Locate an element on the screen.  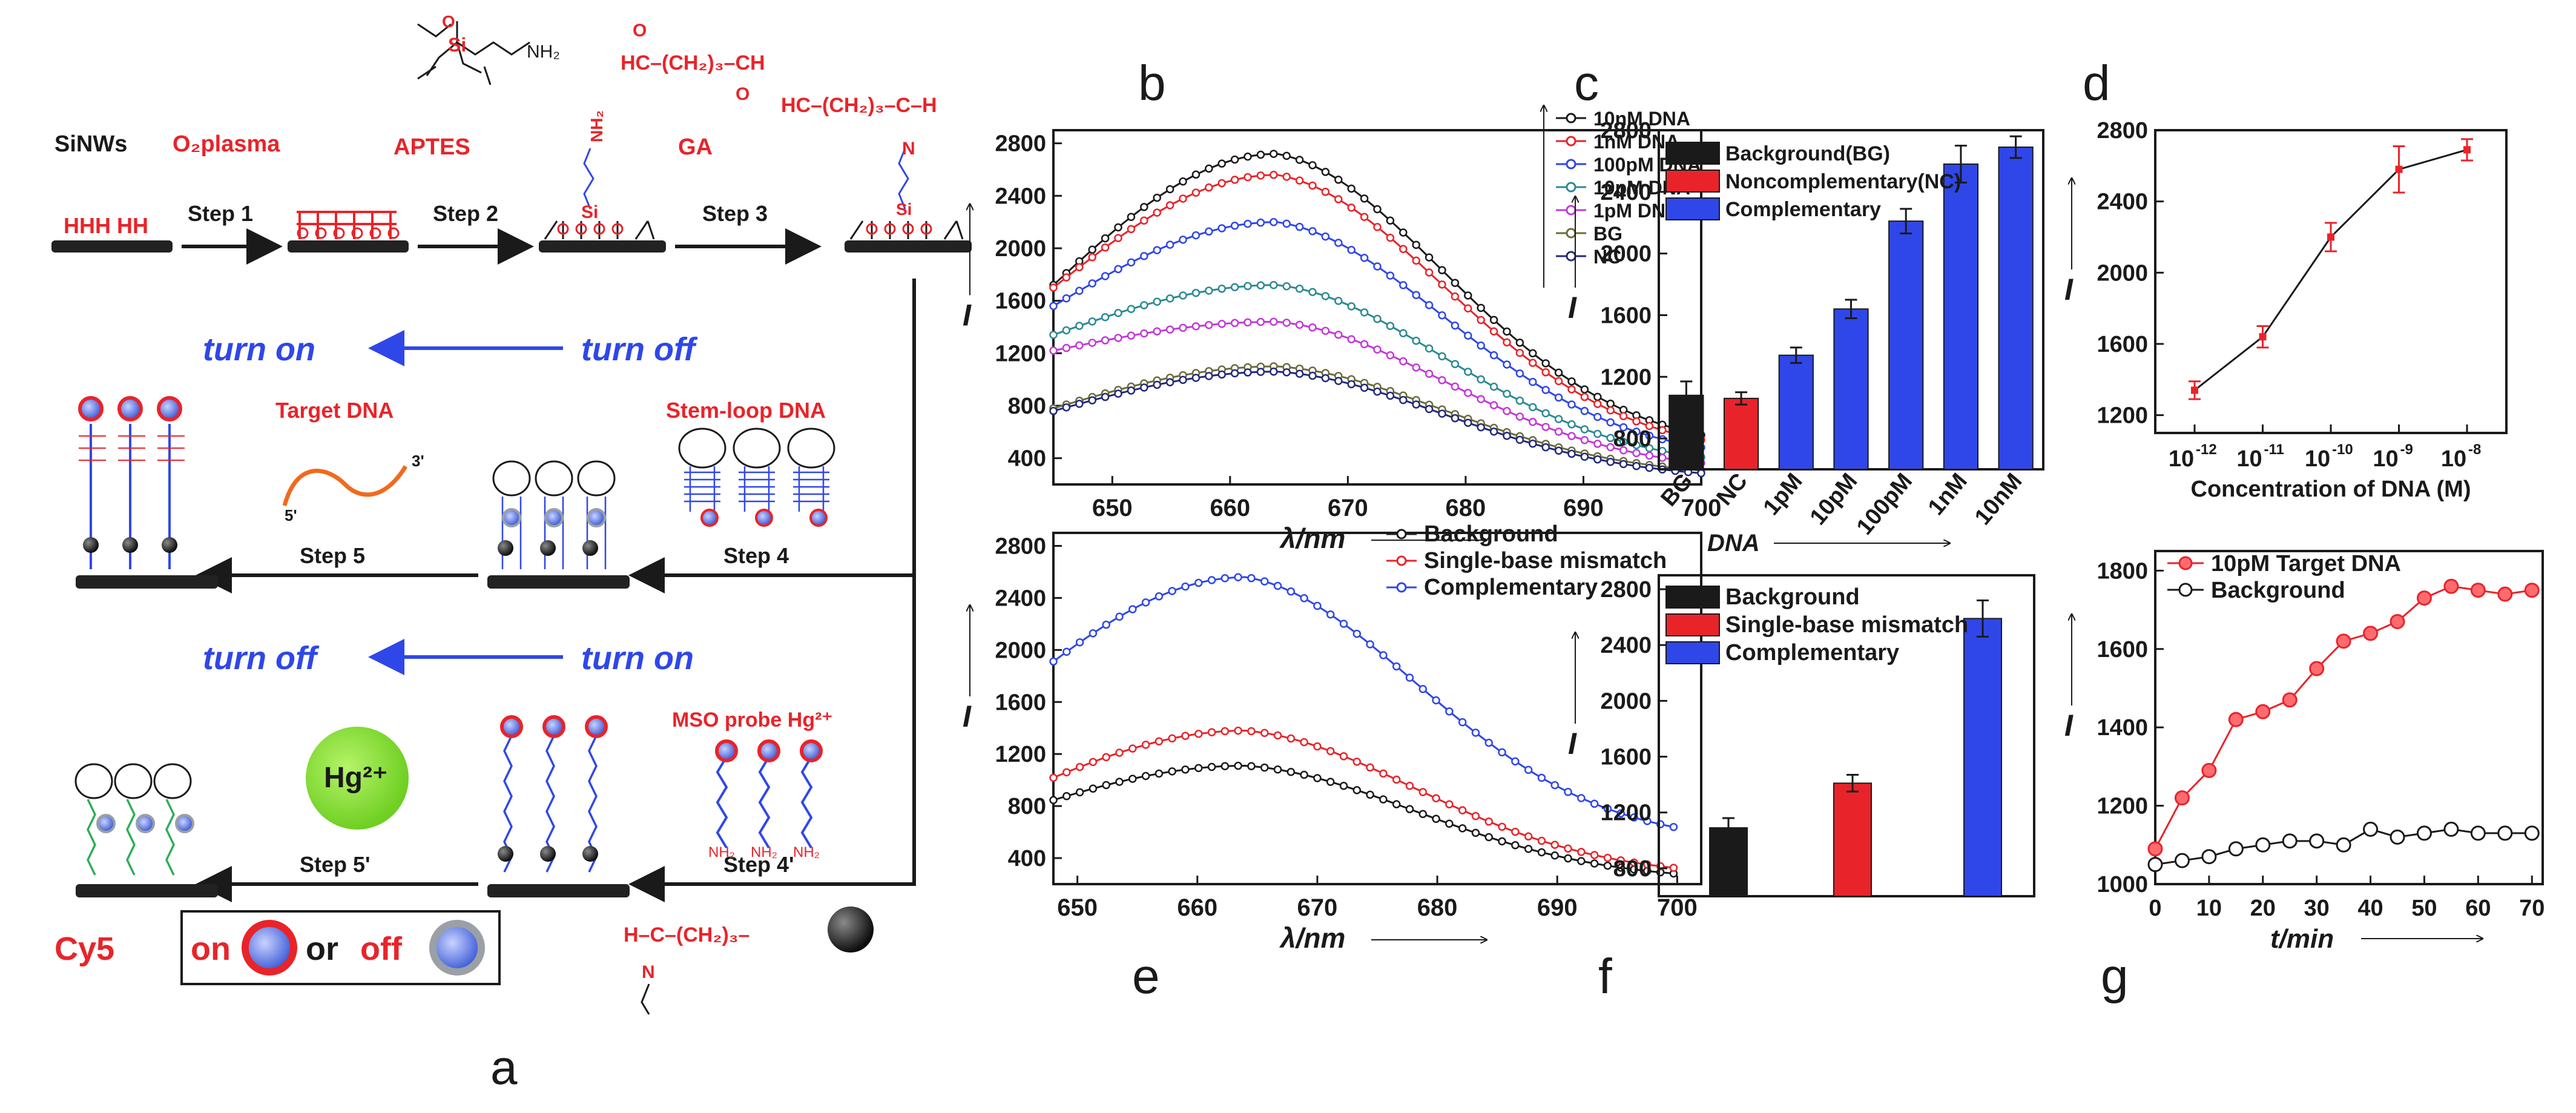
x-tick-label-c-4: 100pM is located at coordinates (1884, 504).